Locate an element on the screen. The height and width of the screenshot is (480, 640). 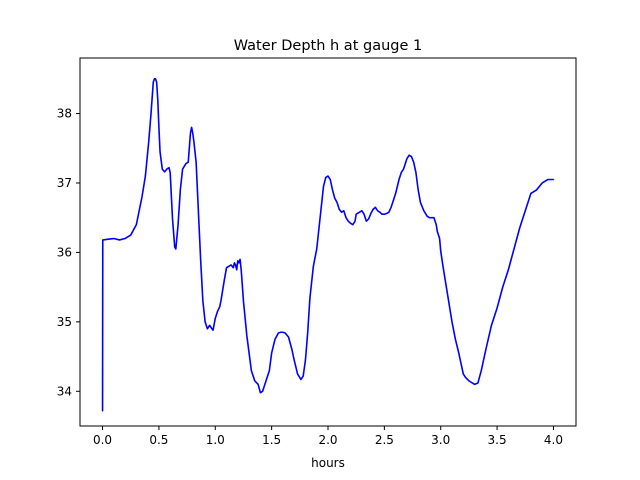
x-tick-label-1: 0.5 is located at coordinates (158, 440).